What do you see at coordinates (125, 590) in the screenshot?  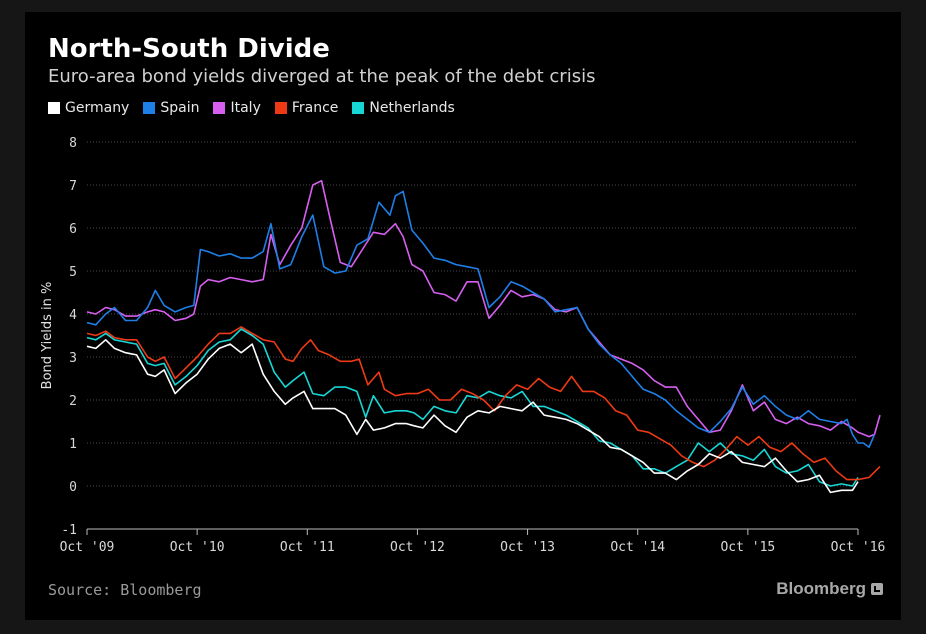 I see `source-note: Source: Bloomberg` at bounding box center [125, 590].